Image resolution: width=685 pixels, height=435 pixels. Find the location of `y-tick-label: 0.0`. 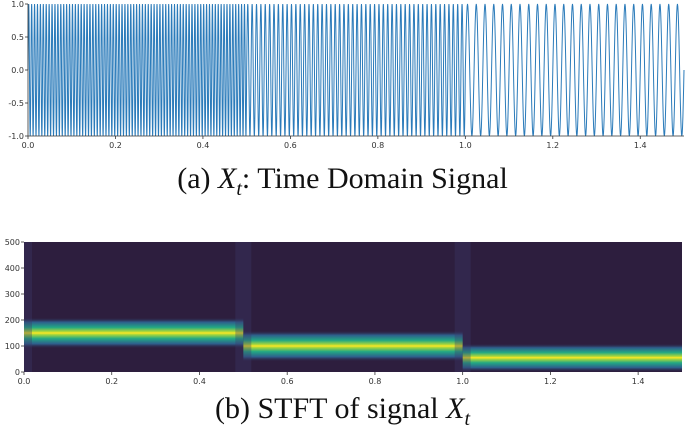

y-tick-label: 0.0 is located at coordinates (17, 70).